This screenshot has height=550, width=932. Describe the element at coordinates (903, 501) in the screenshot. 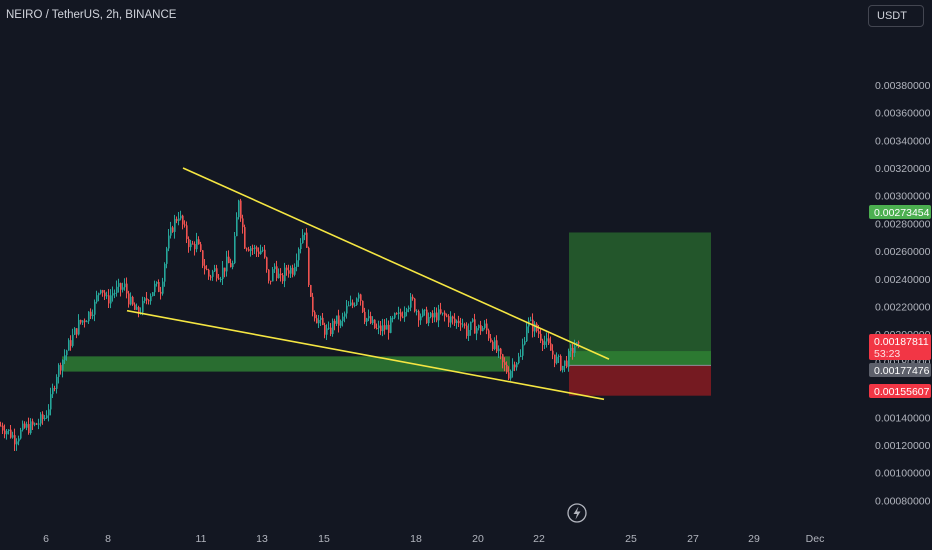

I see `y-tick-label: 0.00080000` at that location.